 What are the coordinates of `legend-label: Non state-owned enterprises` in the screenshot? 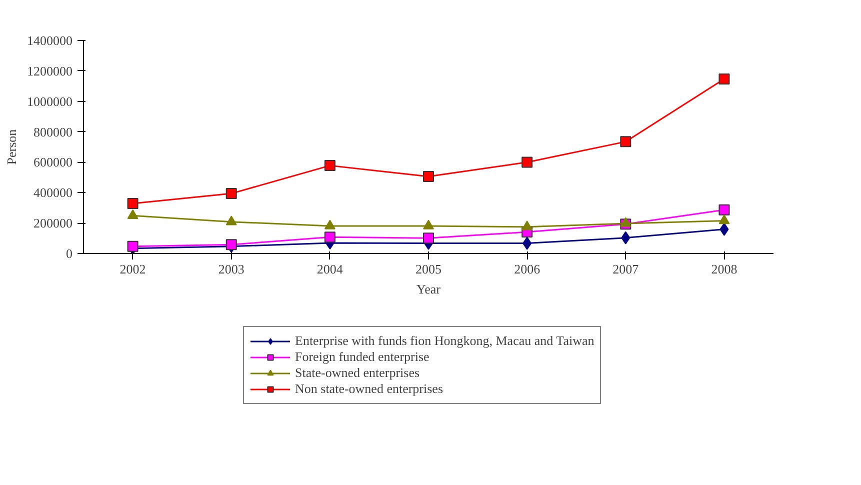 It's located at (369, 389).